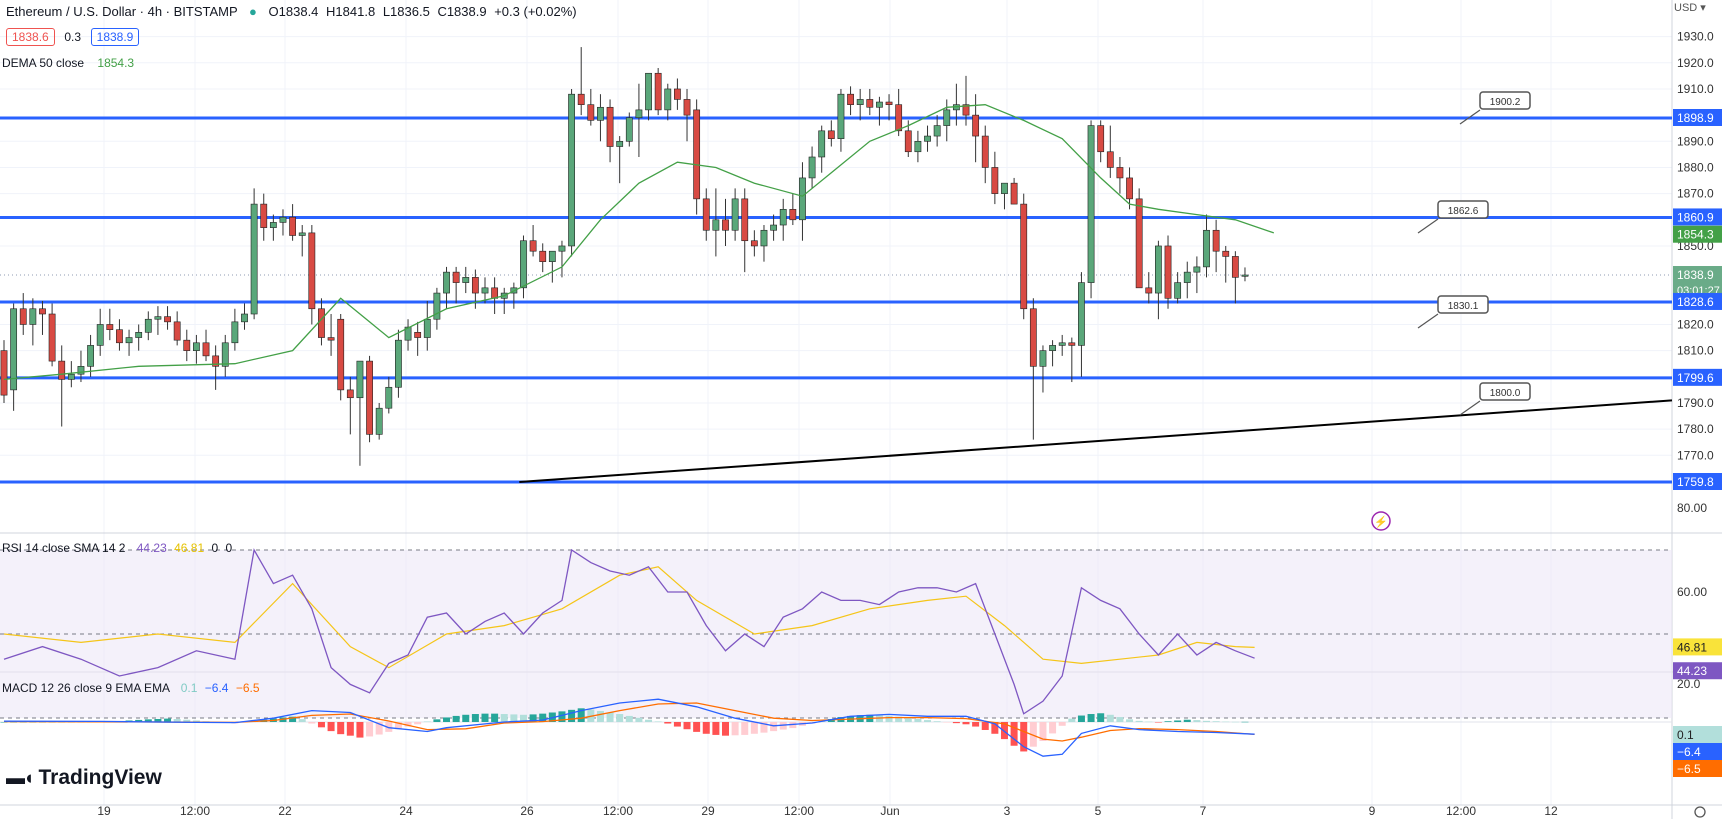 This screenshot has width=1722, height=819. Describe the element at coordinates (1695, 429) in the screenshot. I see `price-axis-tick: 1780.0` at that location.